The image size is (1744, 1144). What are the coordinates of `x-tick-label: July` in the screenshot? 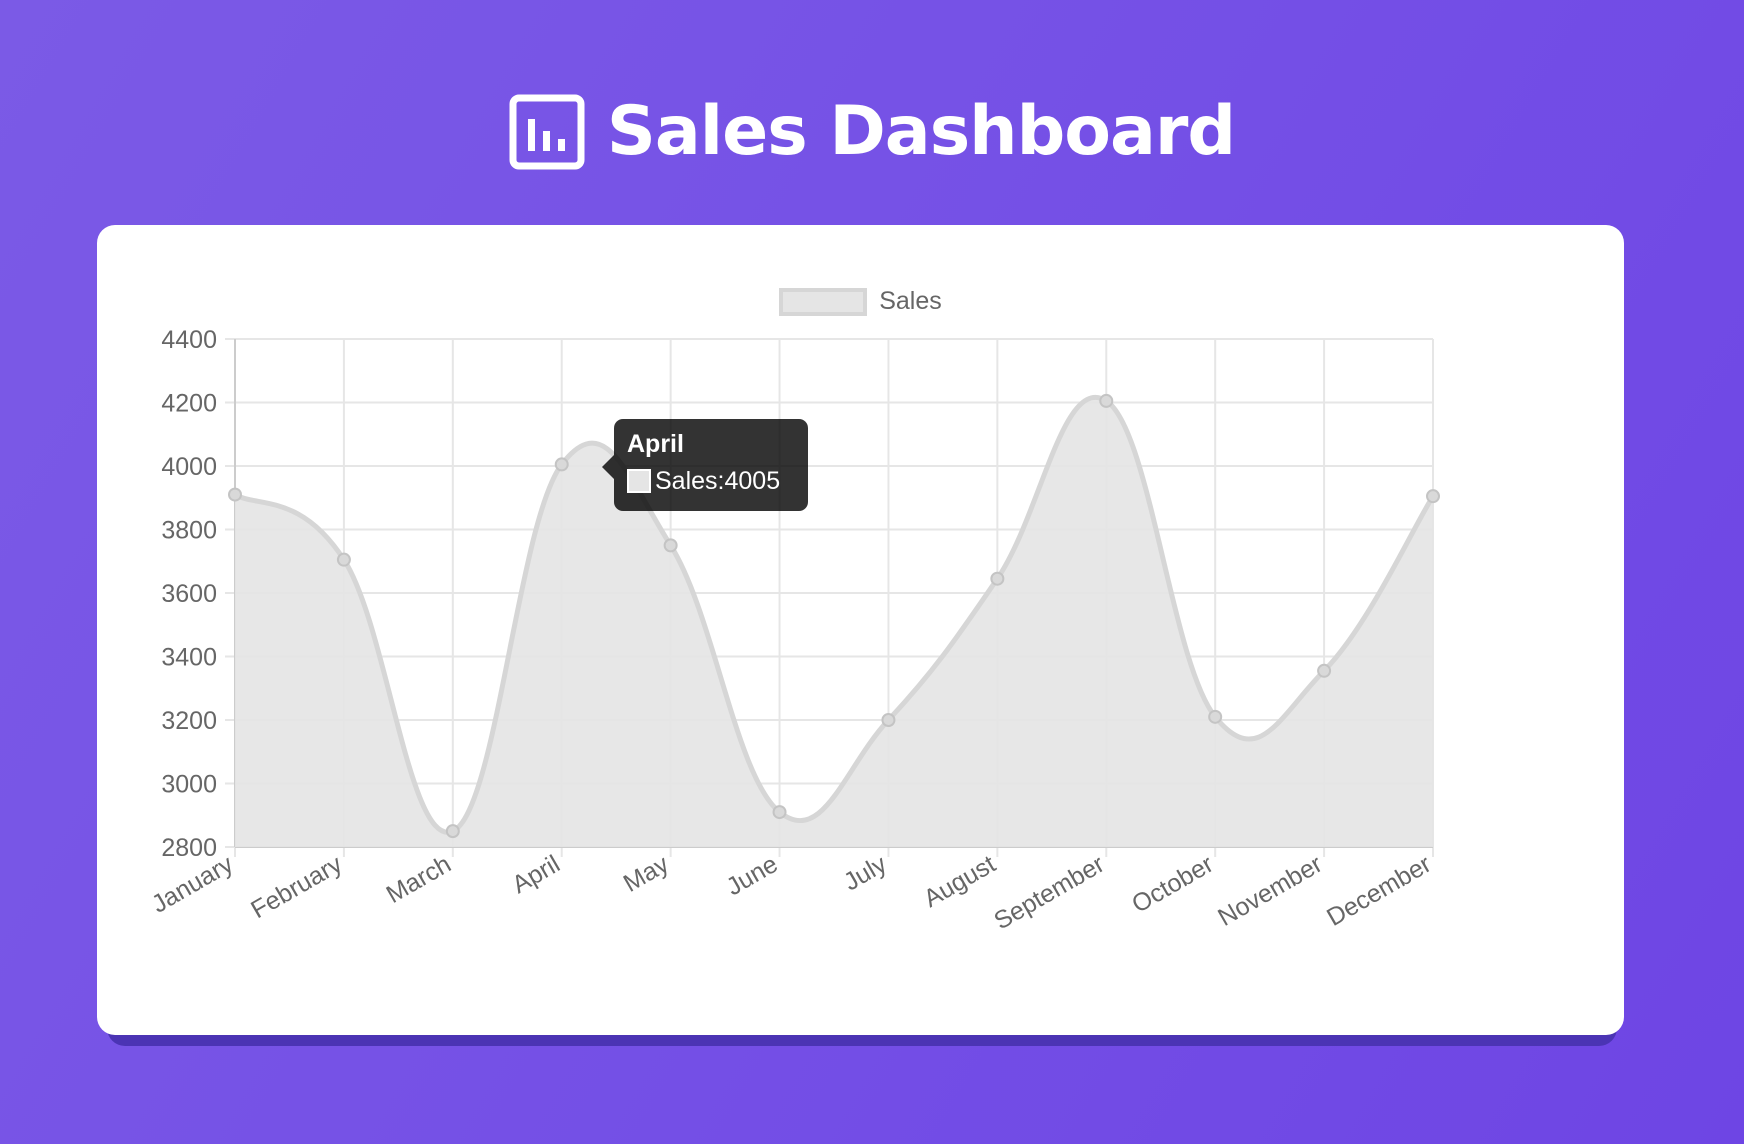 It's located at (865, 873).